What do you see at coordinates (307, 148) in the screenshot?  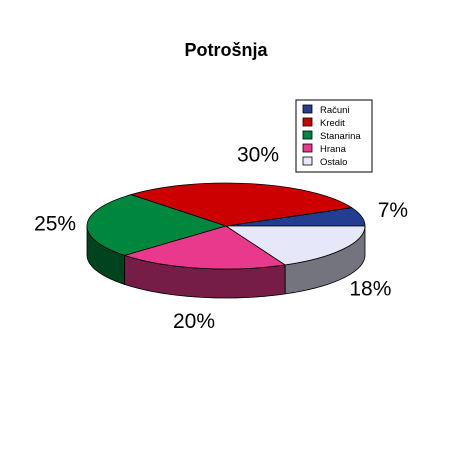 I see `legend-swatch-hrana` at bounding box center [307, 148].